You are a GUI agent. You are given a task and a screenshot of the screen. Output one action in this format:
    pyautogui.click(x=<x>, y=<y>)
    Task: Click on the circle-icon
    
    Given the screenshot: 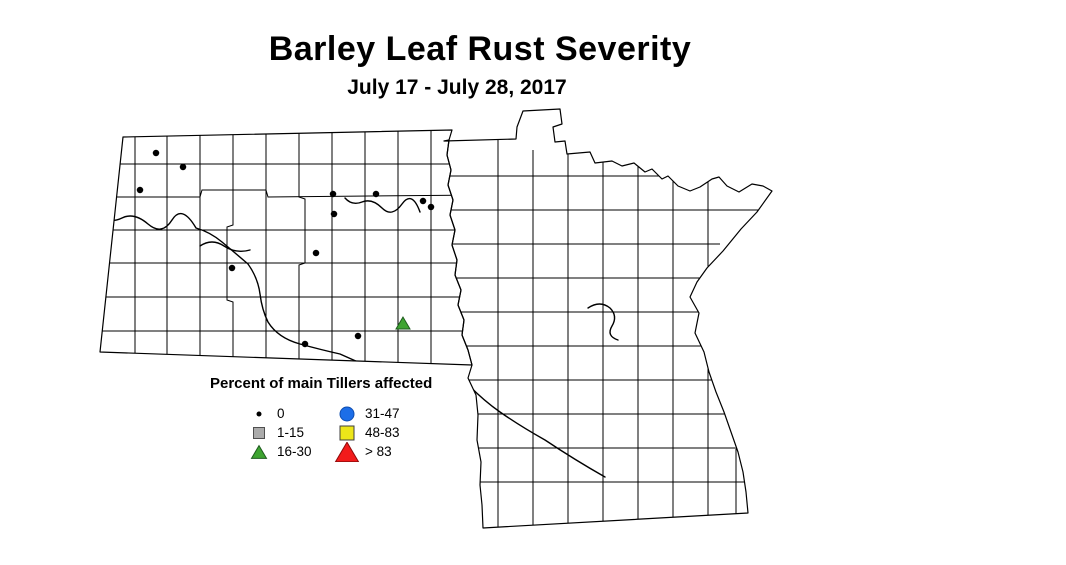 What is the action you would take?
    pyautogui.click(x=347, y=413)
    